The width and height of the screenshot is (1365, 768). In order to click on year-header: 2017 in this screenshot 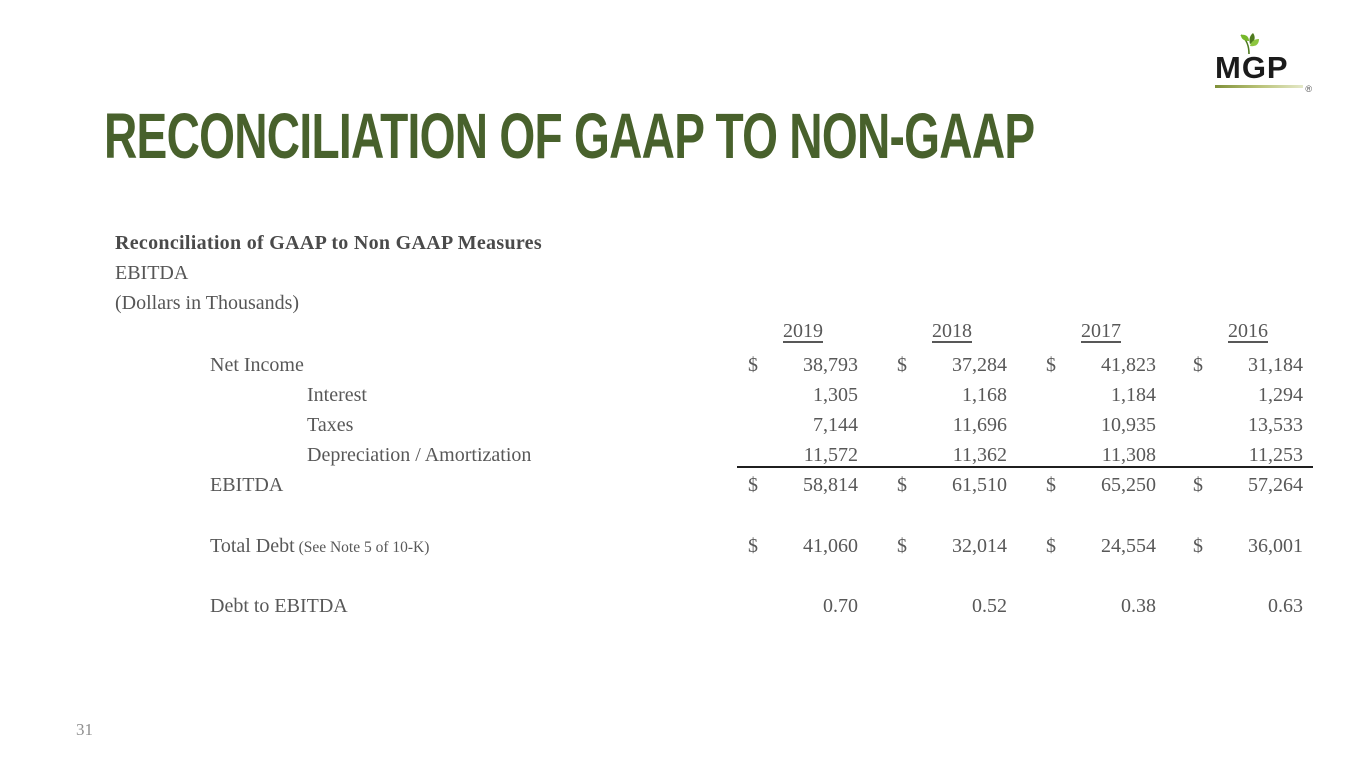, I will do `click(1101, 331)`.